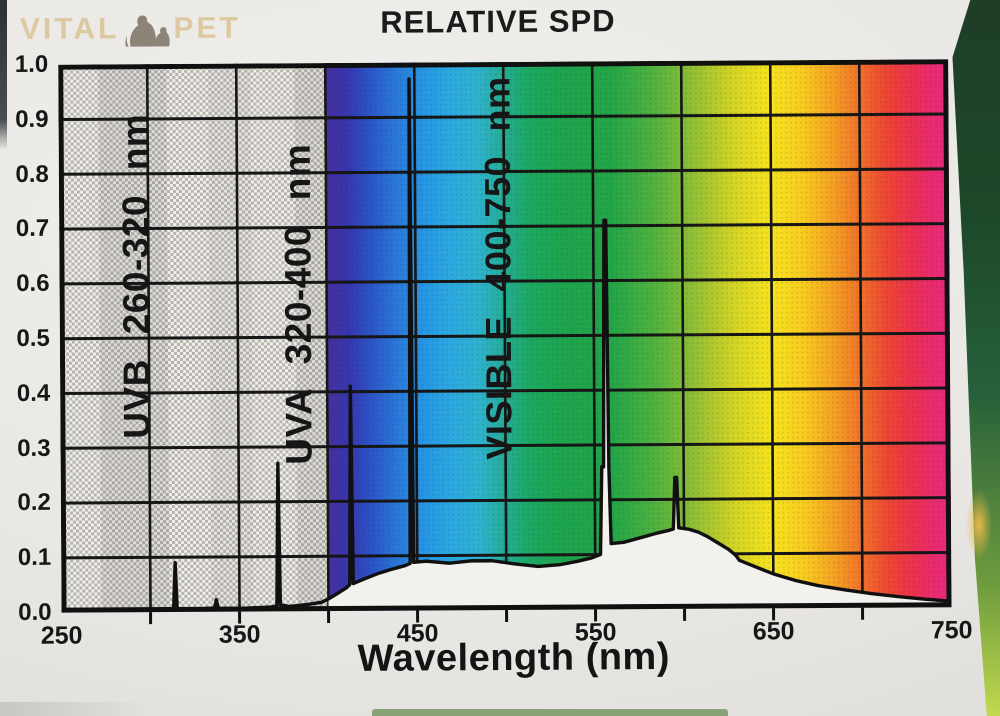  What do you see at coordinates (550, 712) in the screenshot?
I see `photo-bottom-edge` at bounding box center [550, 712].